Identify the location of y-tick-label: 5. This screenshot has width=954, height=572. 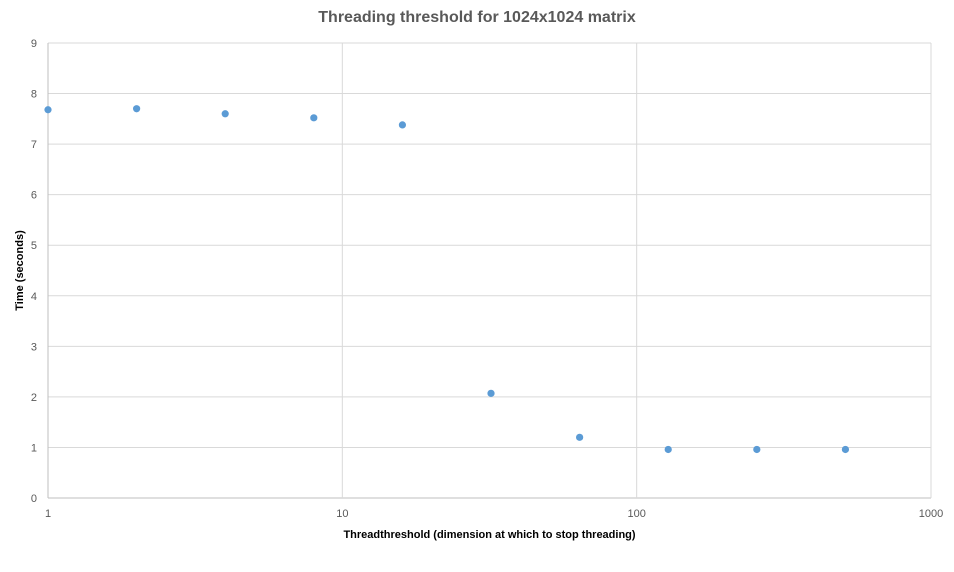
(34, 246).